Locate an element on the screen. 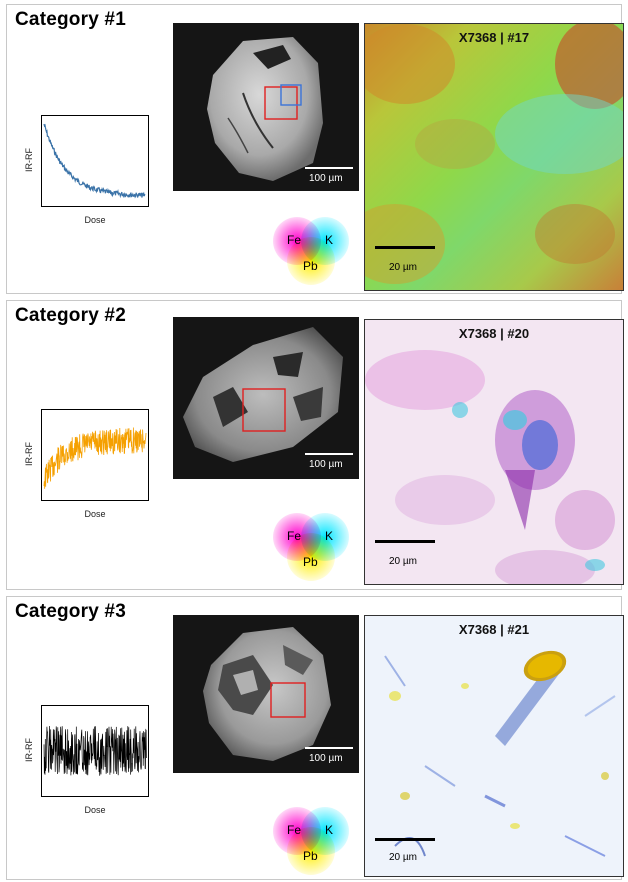 The height and width of the screenshot is (882, 628). element-map: X7368 | #20 20 µm is located at coordinates (494, 452).